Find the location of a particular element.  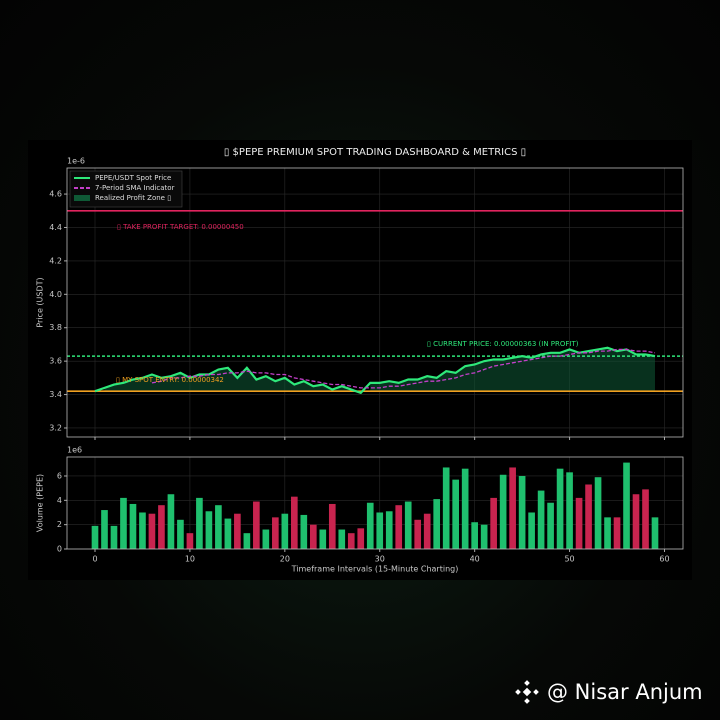

x-tick-label: 50 is located at coordinates (569, 559).